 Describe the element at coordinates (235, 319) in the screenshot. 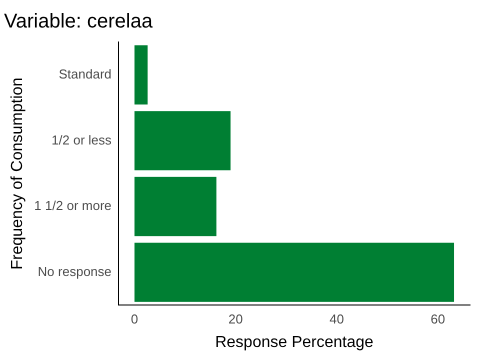

I see `x-tick-label: 20` at that location.